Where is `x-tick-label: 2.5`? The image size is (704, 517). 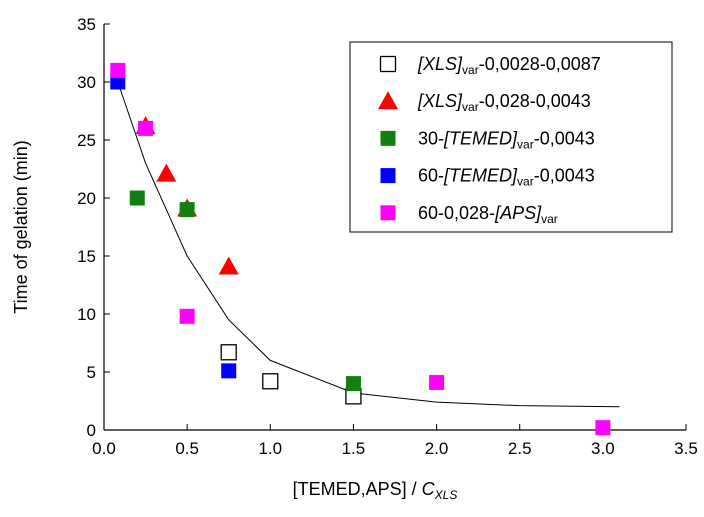 x-tick-label: 2.5 is located at coordinates (520, 448).